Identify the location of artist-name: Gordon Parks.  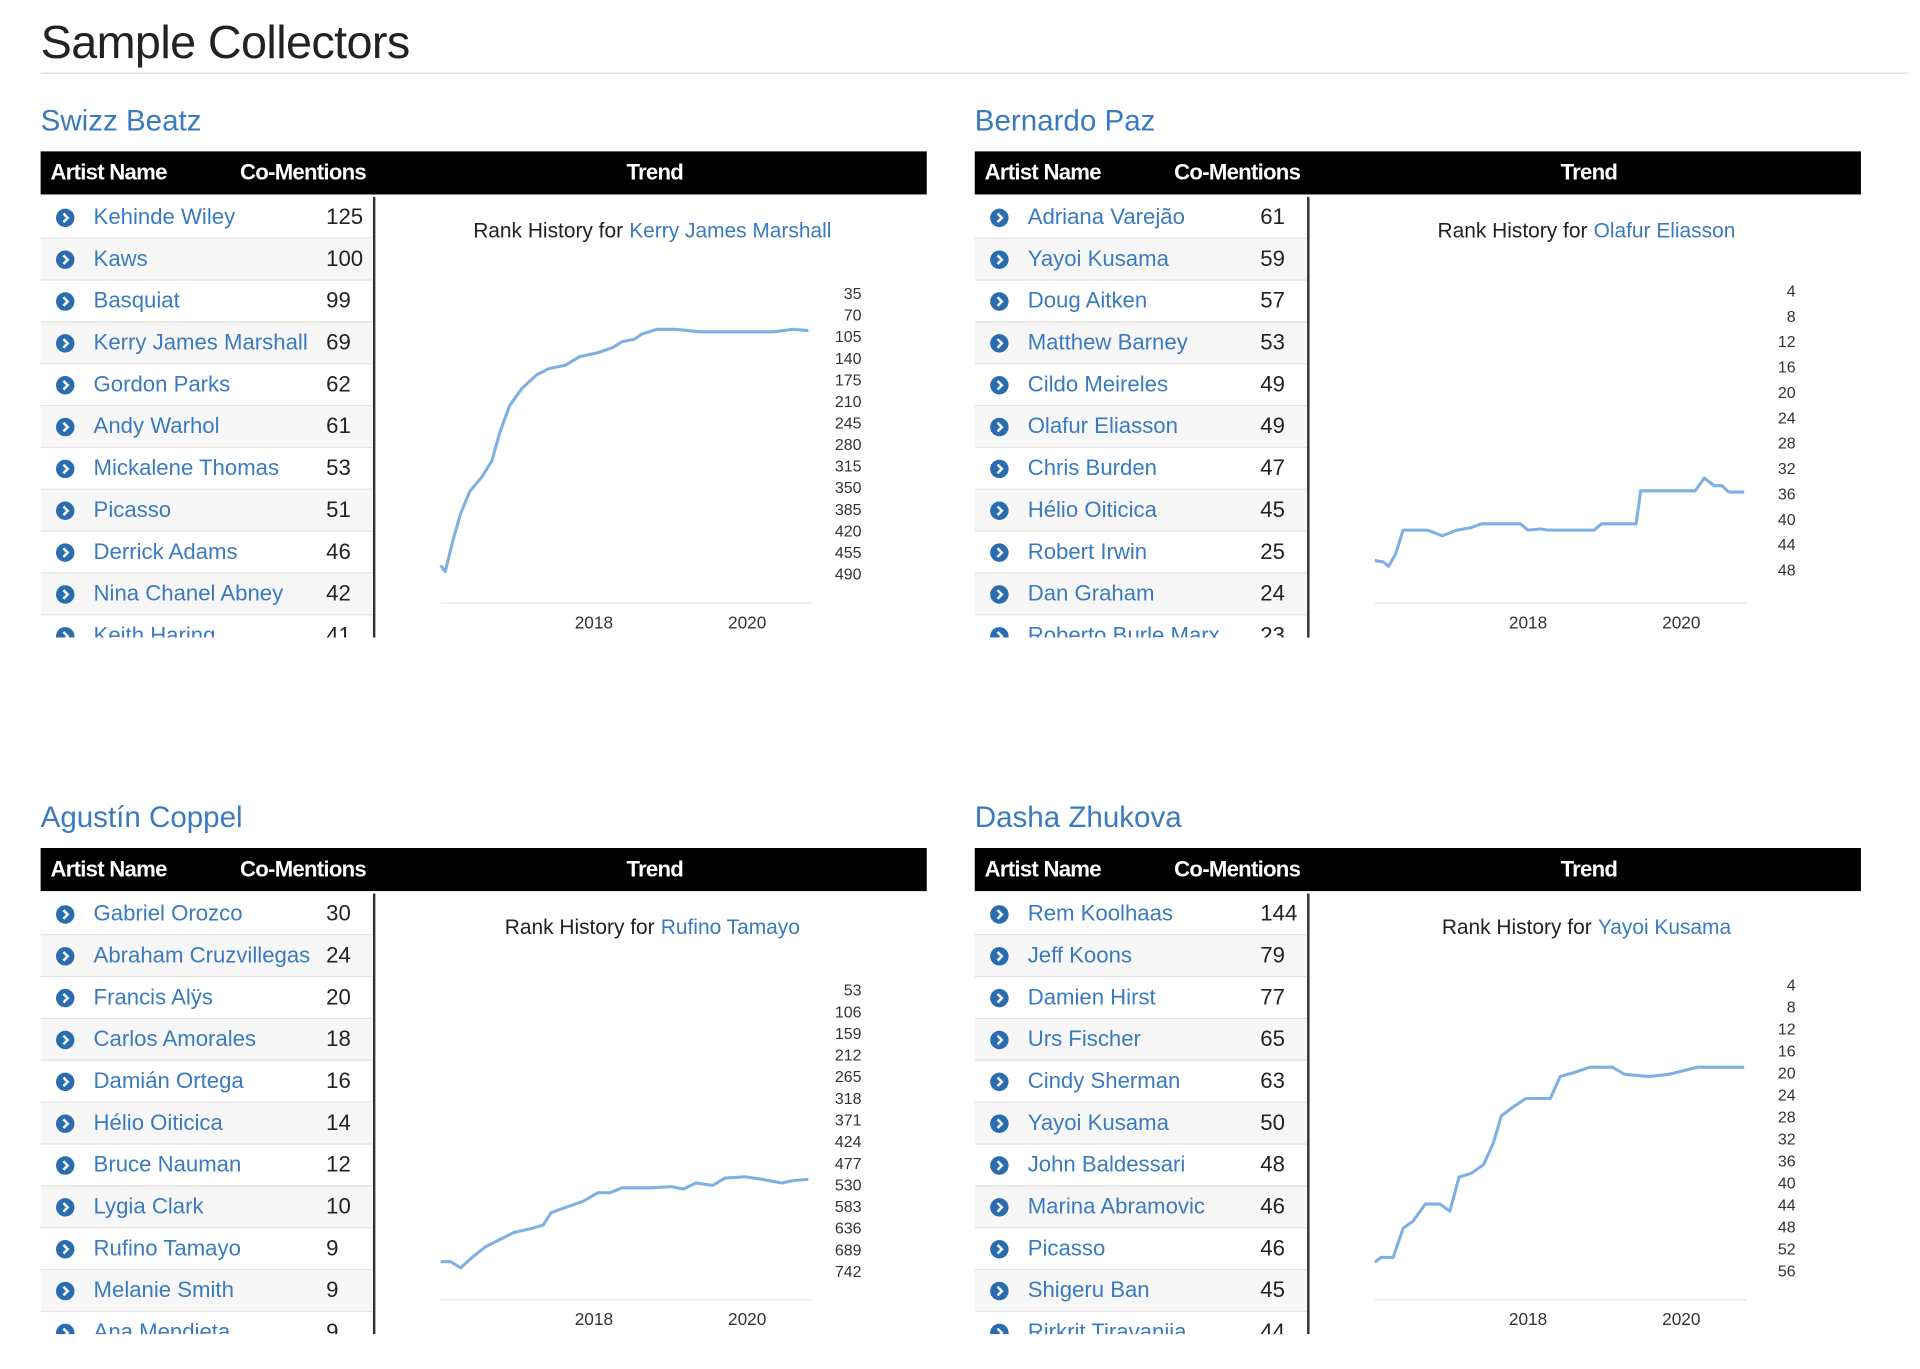
(162, 384).